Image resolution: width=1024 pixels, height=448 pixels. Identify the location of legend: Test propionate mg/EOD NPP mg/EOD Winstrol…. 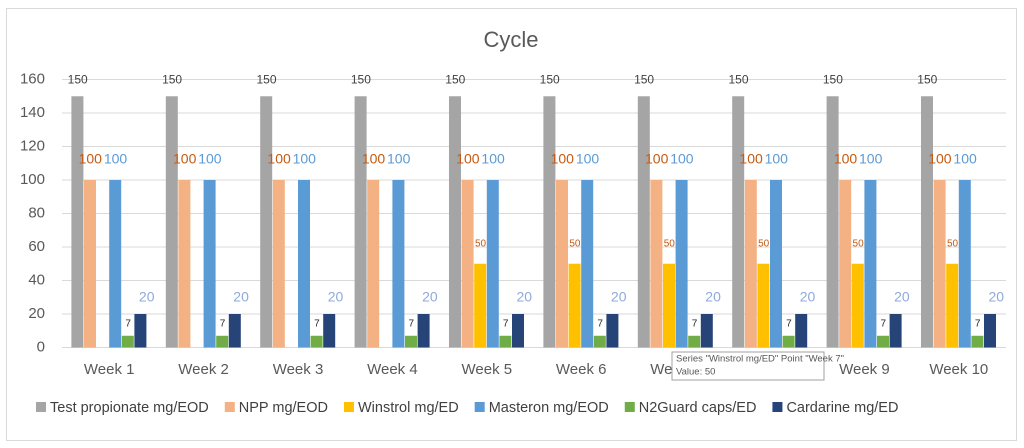
(467, 408).